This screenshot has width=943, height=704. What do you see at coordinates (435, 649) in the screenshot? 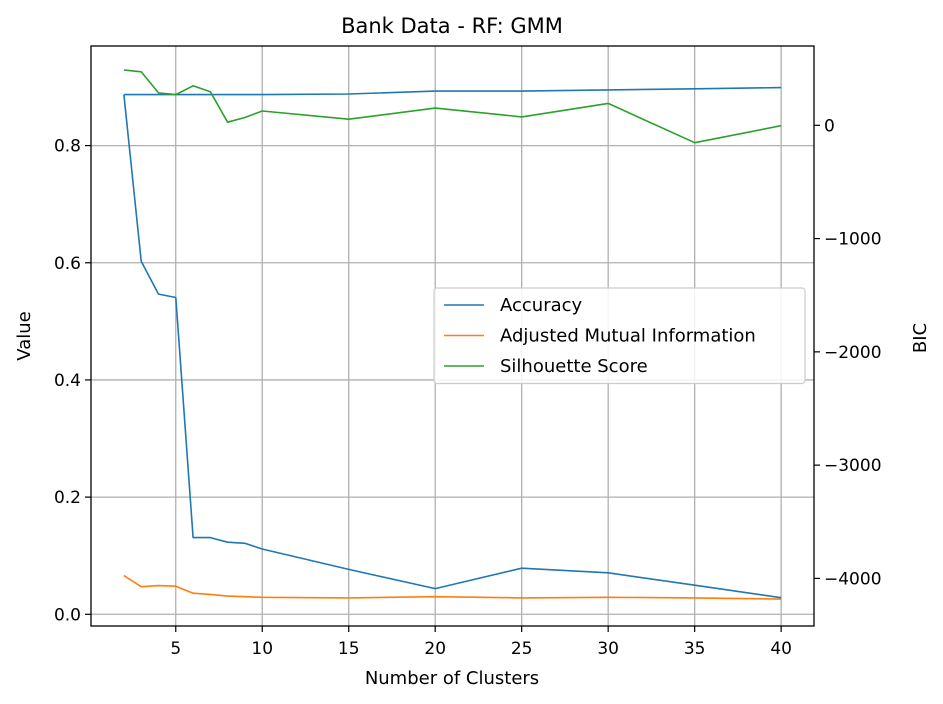
I see `x-tick-label: 20` at bounding box center [435, 649].